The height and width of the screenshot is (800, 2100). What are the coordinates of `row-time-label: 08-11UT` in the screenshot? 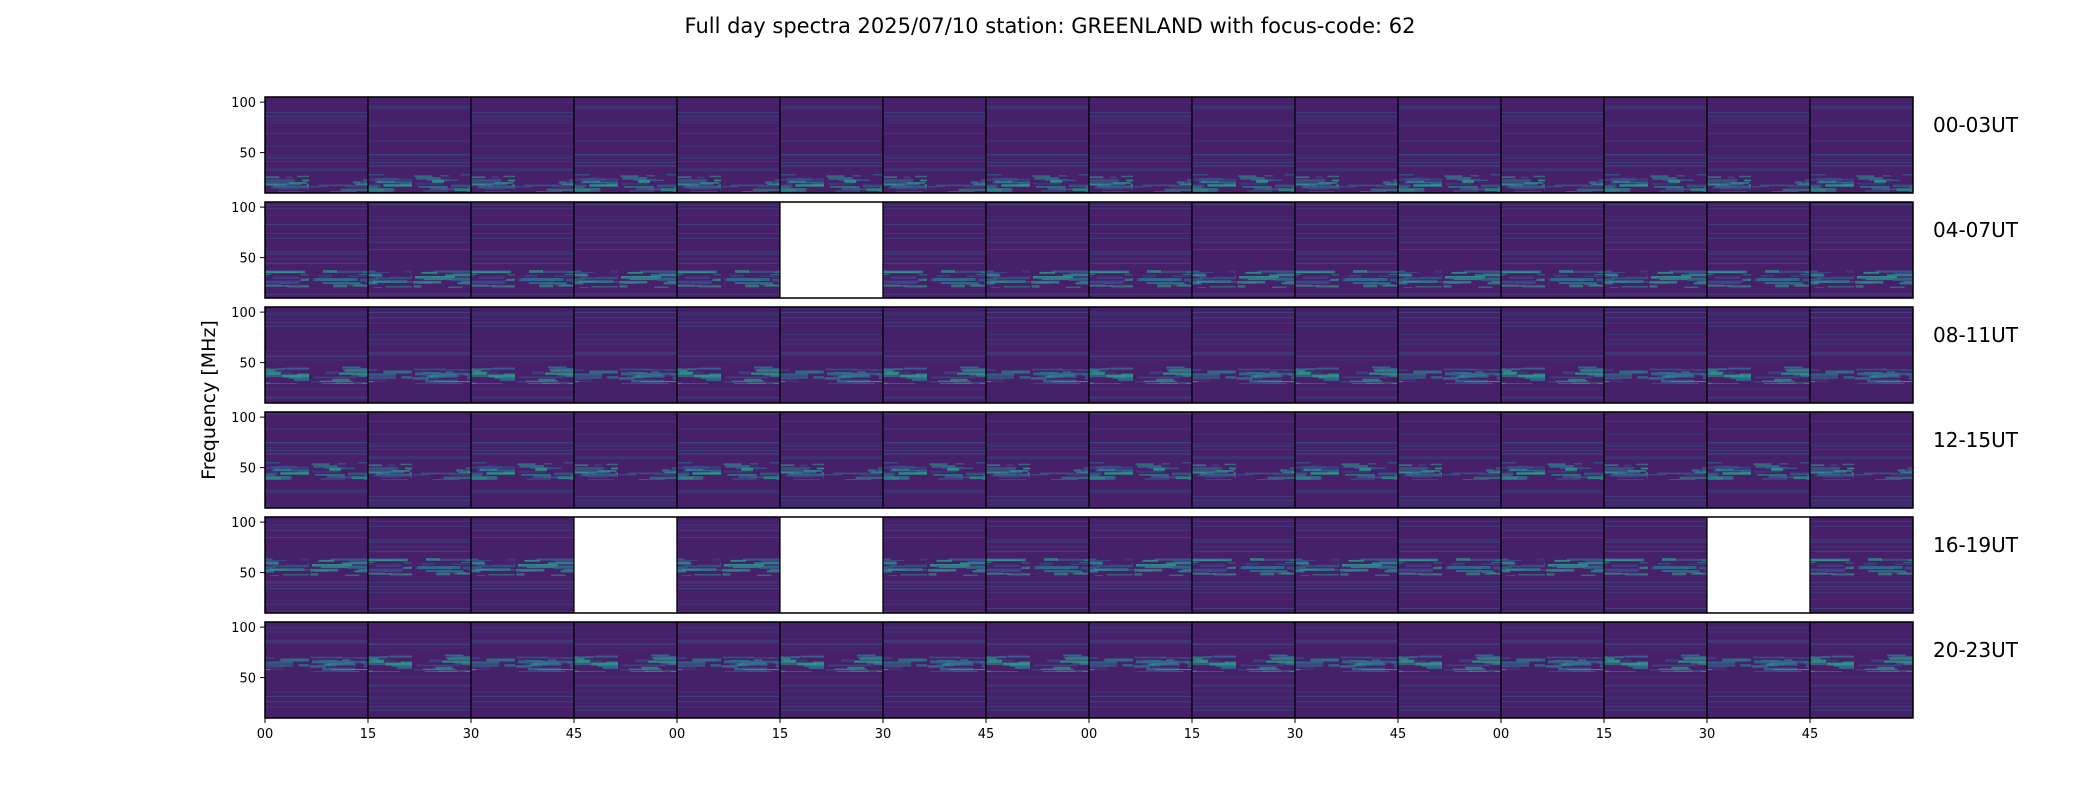 It's located at (1976, 335).